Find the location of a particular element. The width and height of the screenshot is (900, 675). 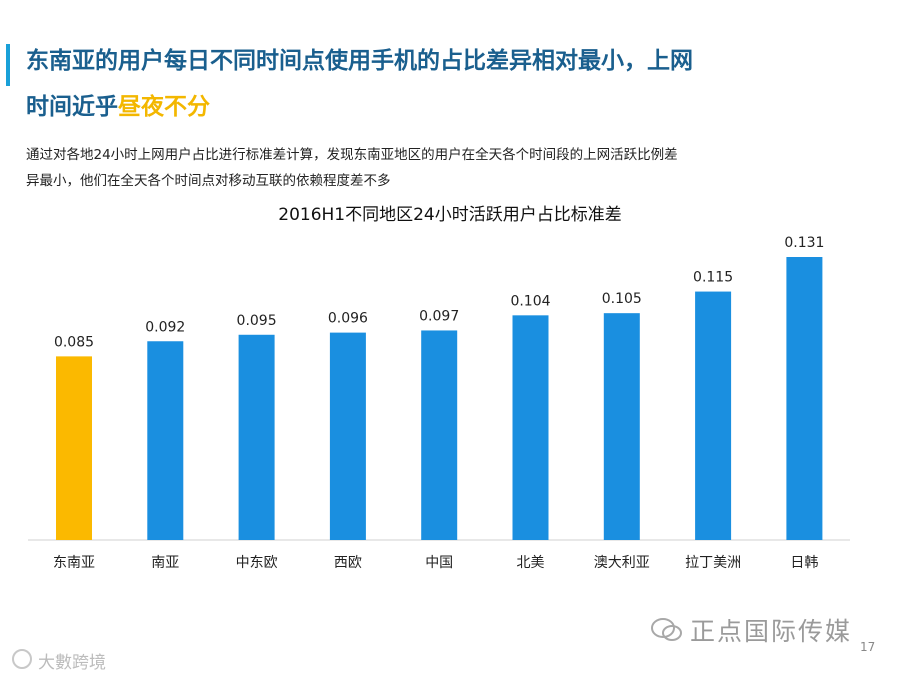

watermark-bottom-right: 正点国际传媒 is located at coordinates (771, 631).